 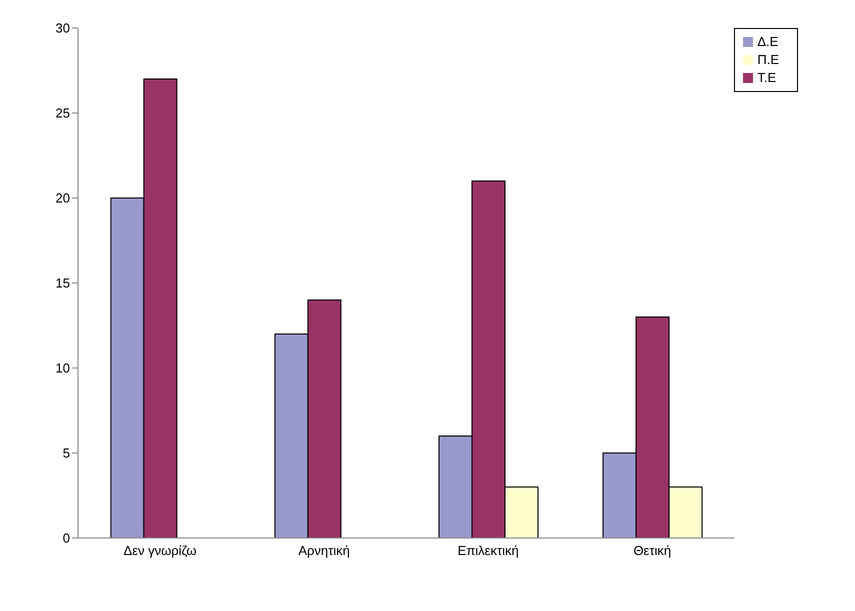 What do you see at coordinates (766, 77) in the screenshot?
I see `legend-label: Τ.Ε` at bounding box center [766, 77].